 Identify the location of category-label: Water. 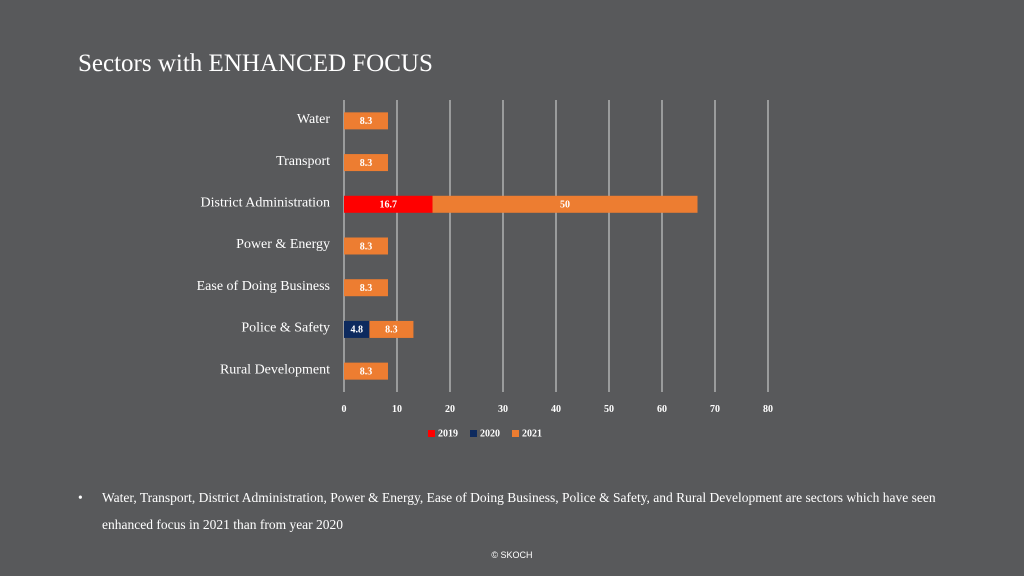
(313, 119).